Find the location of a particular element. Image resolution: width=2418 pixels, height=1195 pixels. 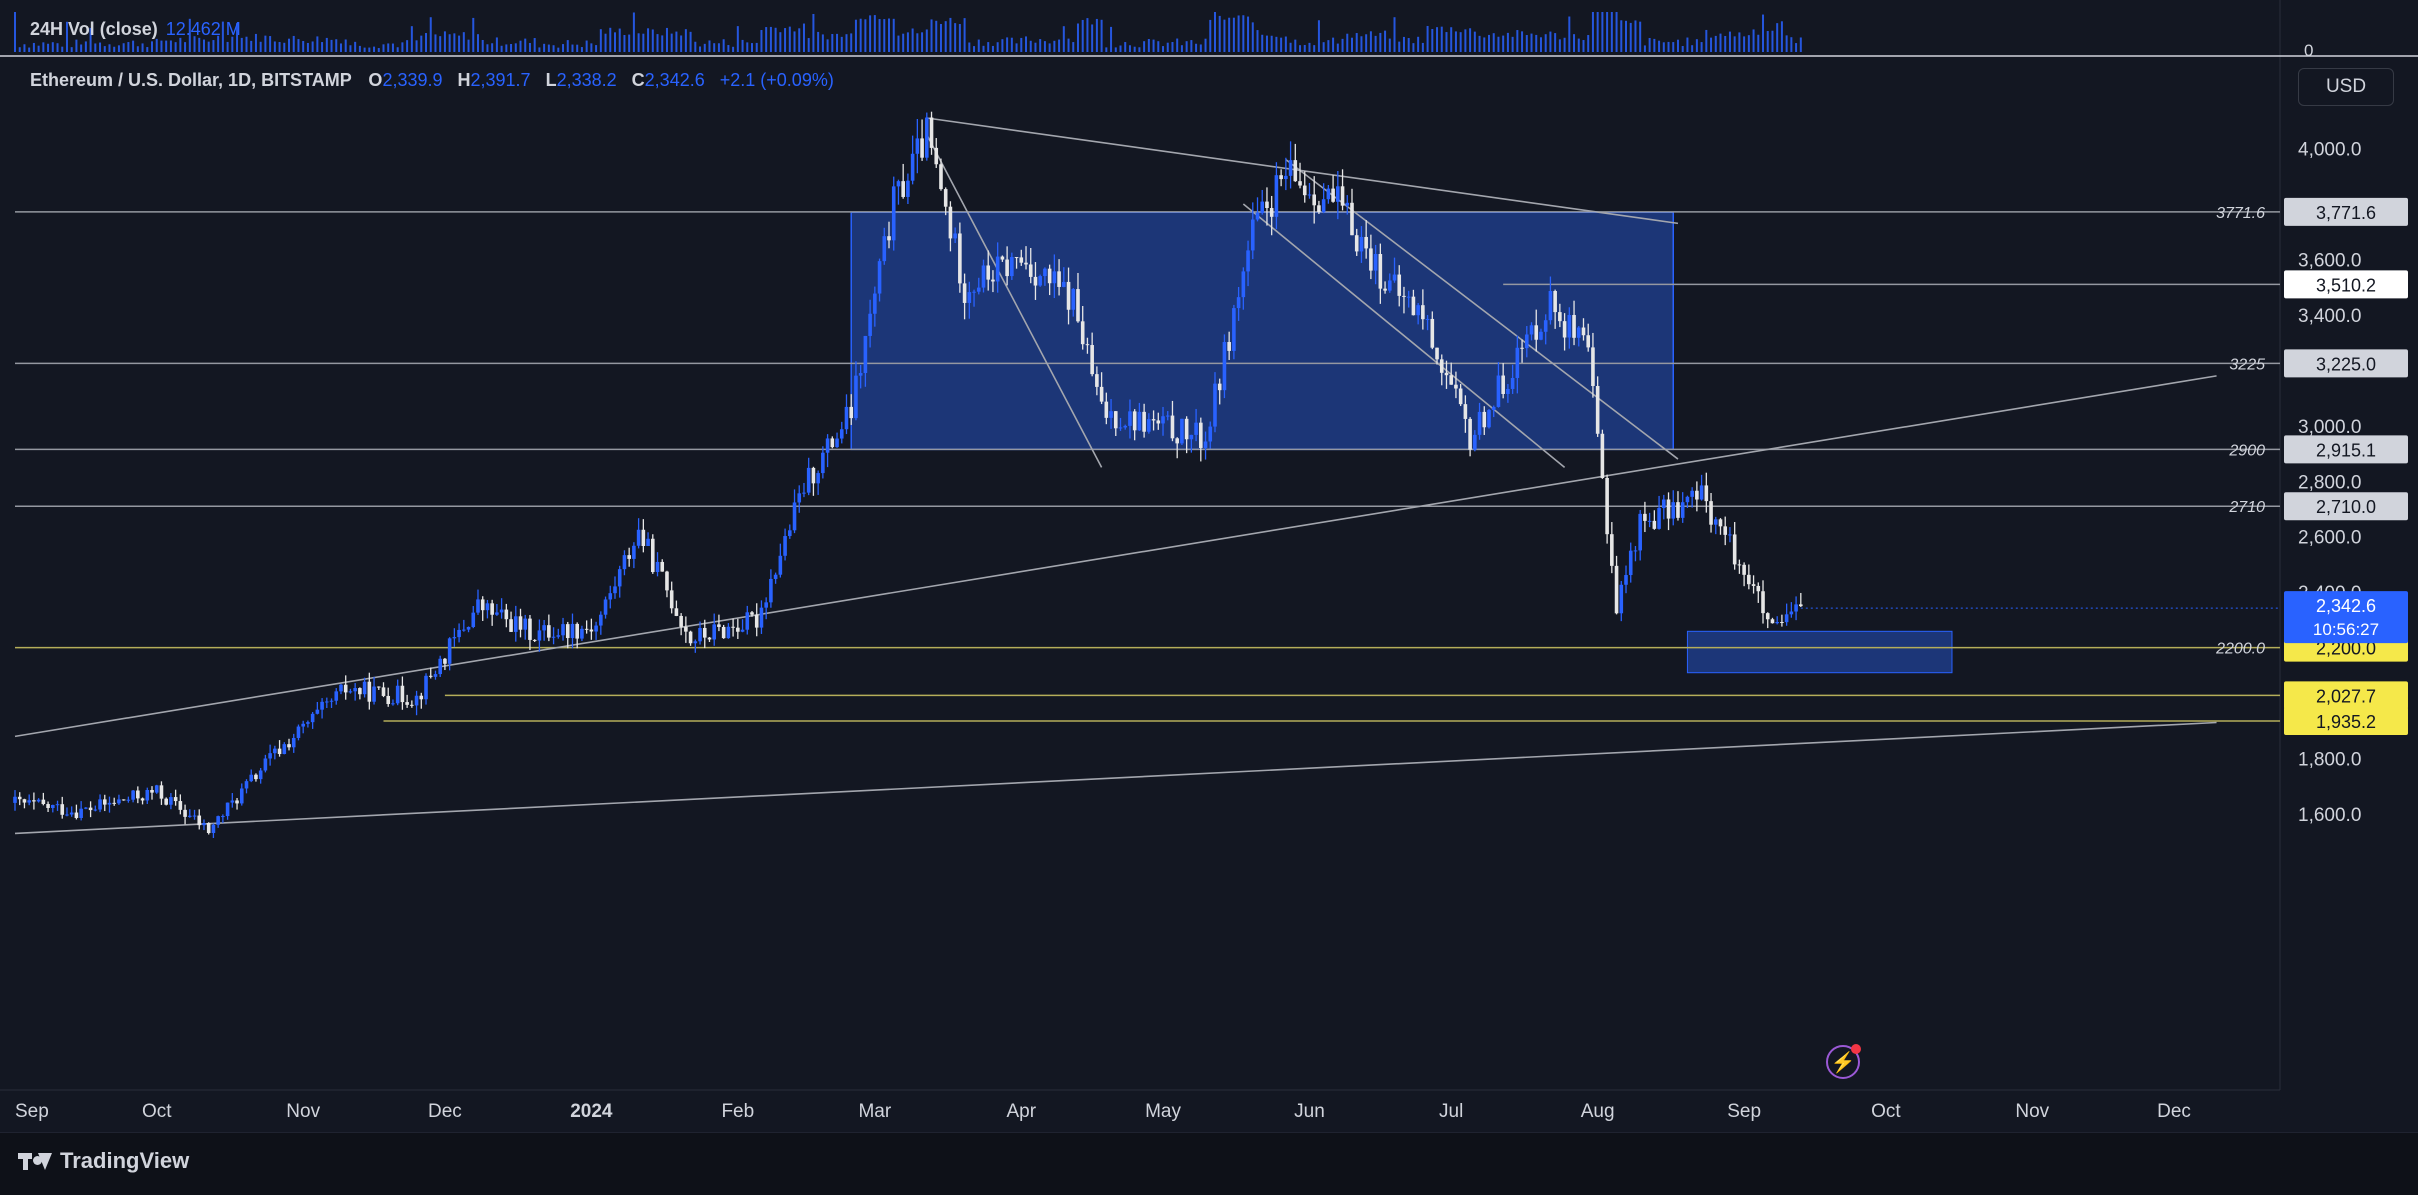

symbol-title: Ethereum / U.S. Dollar, 1D, BITSTAMP is located at coordinates (191, 80).